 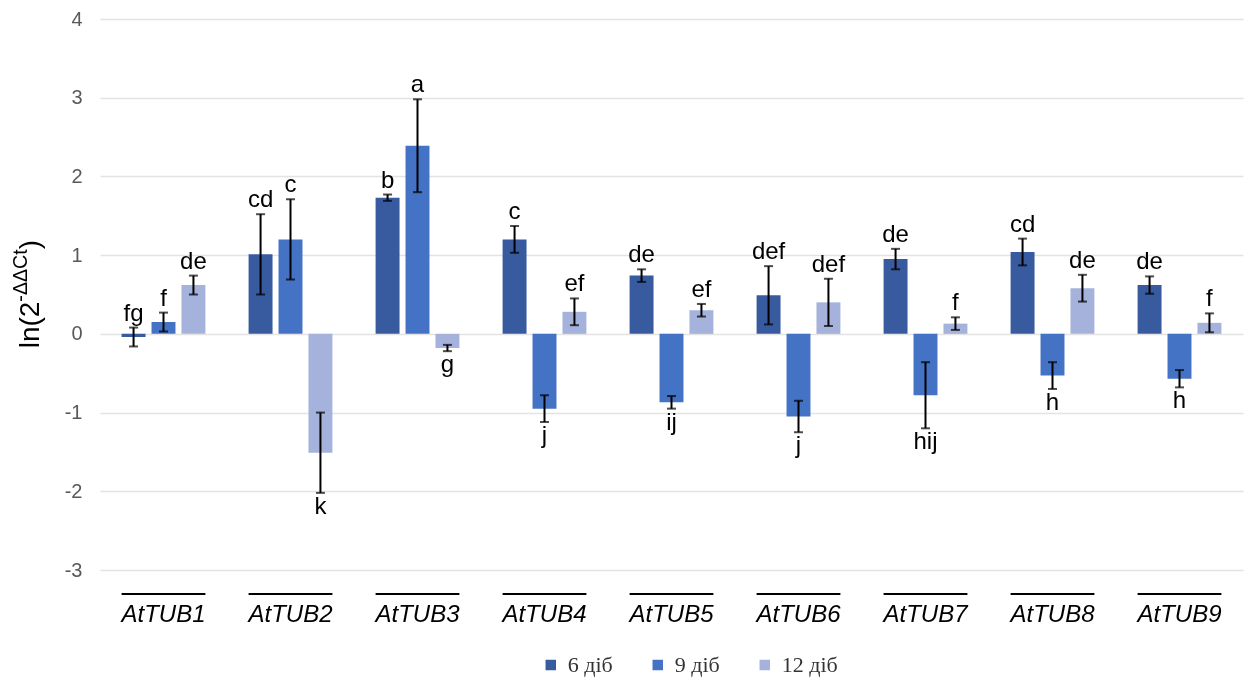 I want to click on x-tick-label: AtTUB5, so click(x=671, y=613).